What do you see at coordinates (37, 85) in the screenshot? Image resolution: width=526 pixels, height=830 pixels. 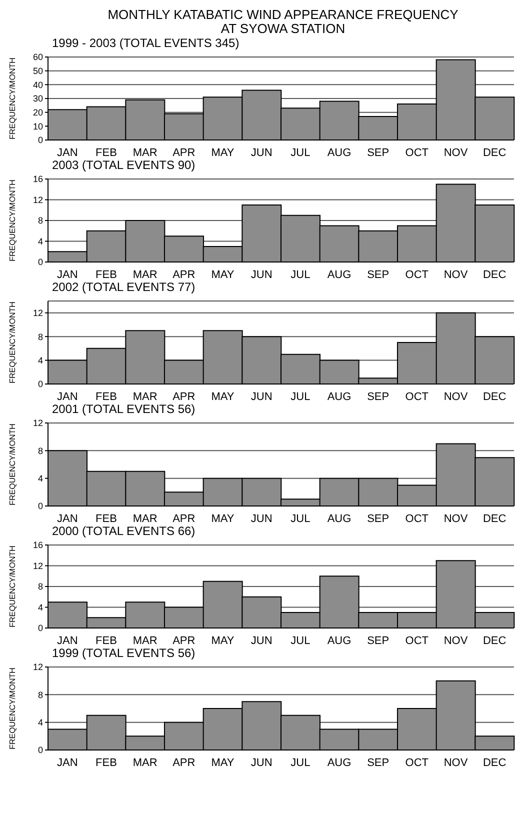 I see `y-tick-label: 40` at bounding box center [37, 85].